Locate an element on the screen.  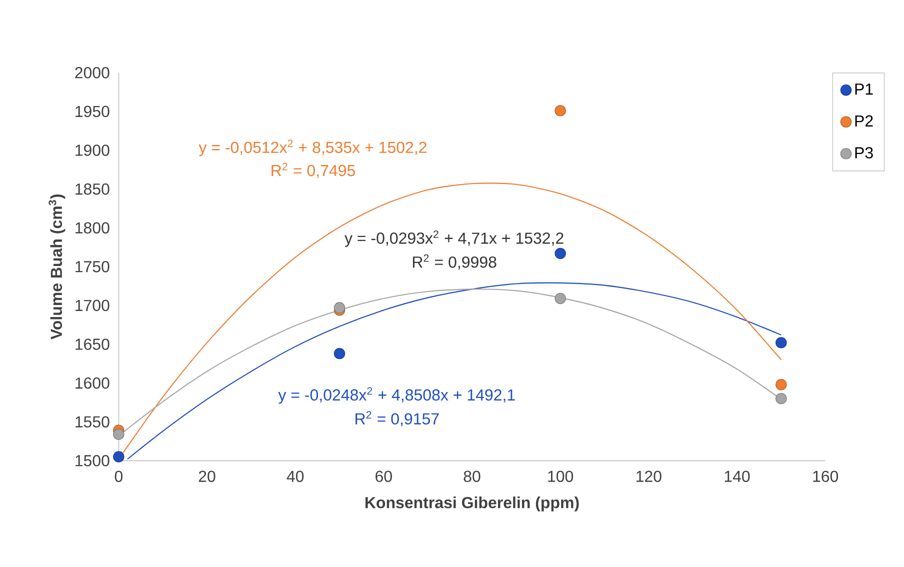
x-tick-label: 140 is located at coordinates (737, 476).